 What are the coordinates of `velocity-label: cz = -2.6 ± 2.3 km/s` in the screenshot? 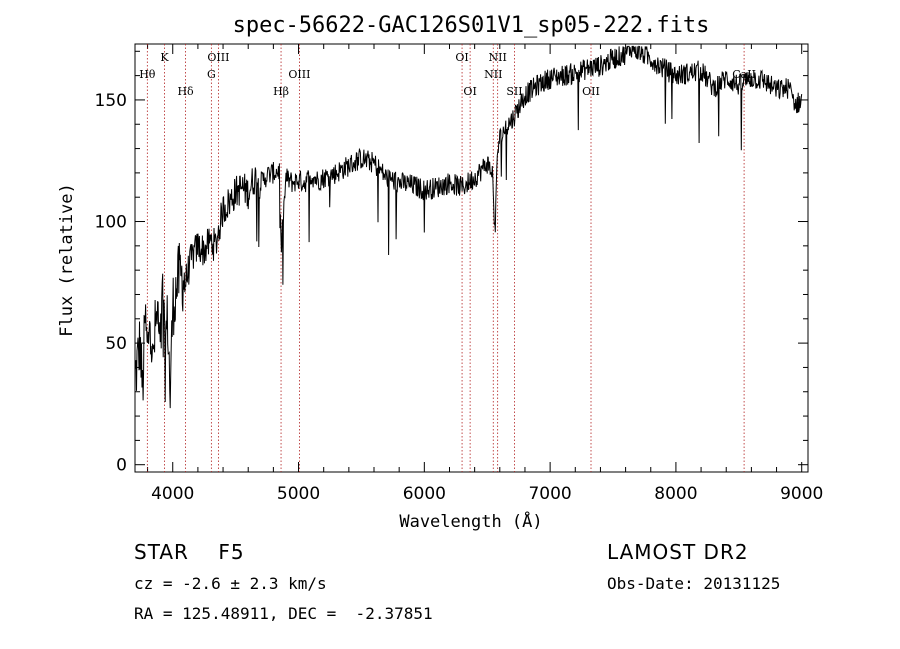 It's located at (230, 583).